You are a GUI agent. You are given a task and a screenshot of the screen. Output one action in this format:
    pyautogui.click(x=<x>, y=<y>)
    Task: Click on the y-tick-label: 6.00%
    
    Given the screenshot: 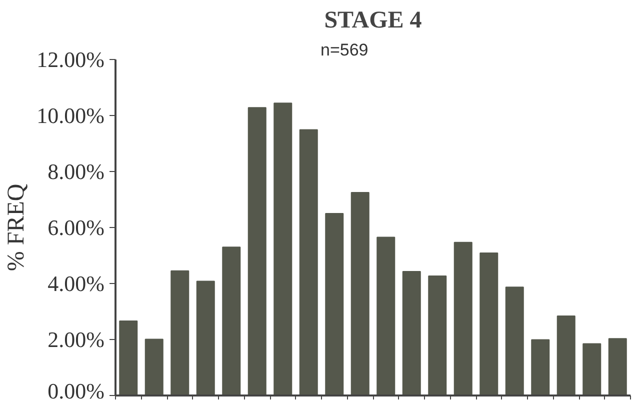 What is the action you would take?
    pyautogui.click(x=76, y=227)
    